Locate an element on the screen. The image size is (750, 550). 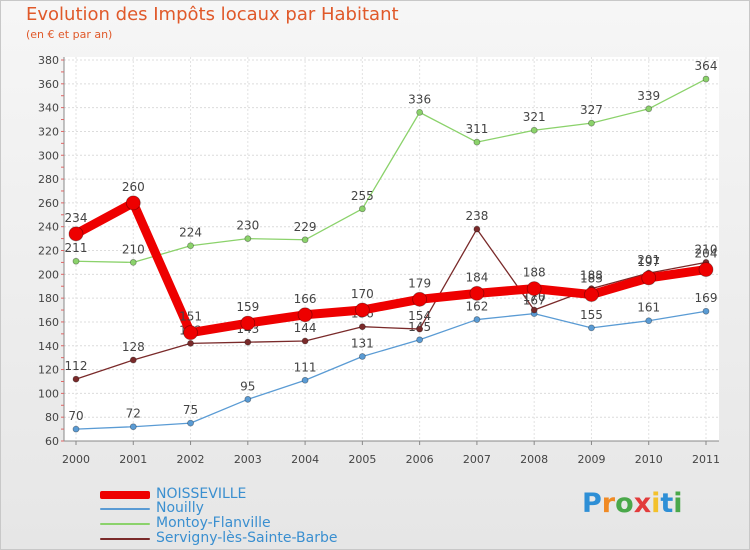
x-tick-label: 2009 is located at coordinates (591, 459).